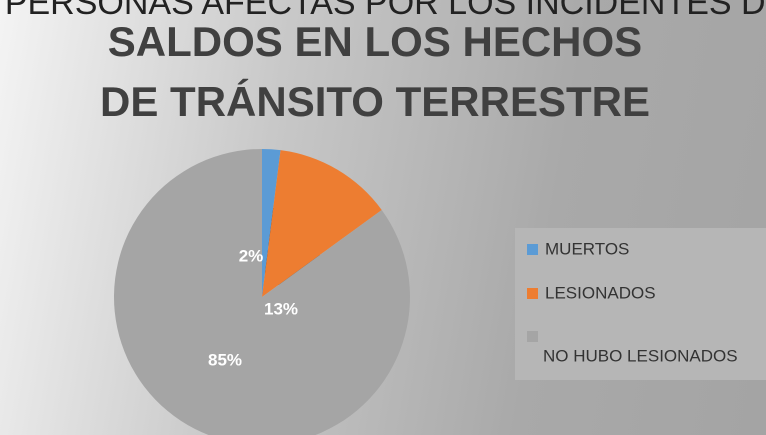 This screenshot has height=435, width=766. What do you see at coordinates (600, 292) in the screenshot?
I see `legend-label: LESIONADOS` at bounding box center [600, 292].